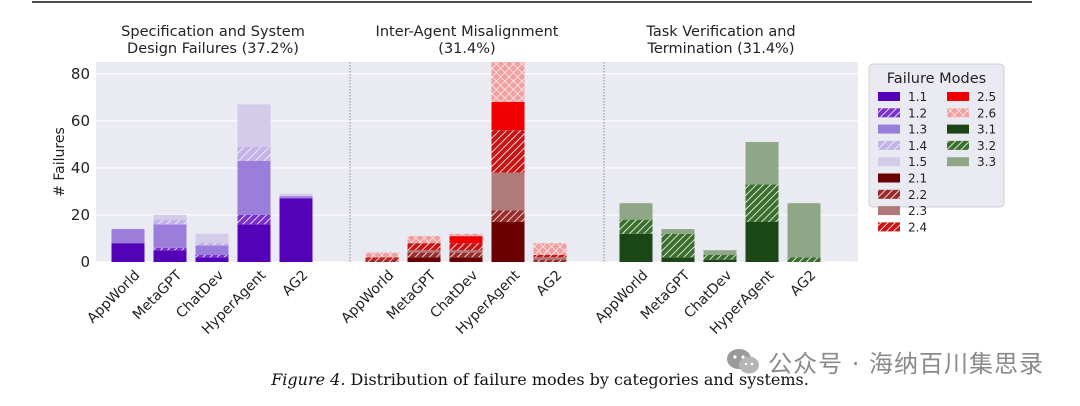 This screenshot has width=1080, height=406. Describe the element at coordinates (917, 113) in the screenshot. I see `legend-label: 1.2` at that location.